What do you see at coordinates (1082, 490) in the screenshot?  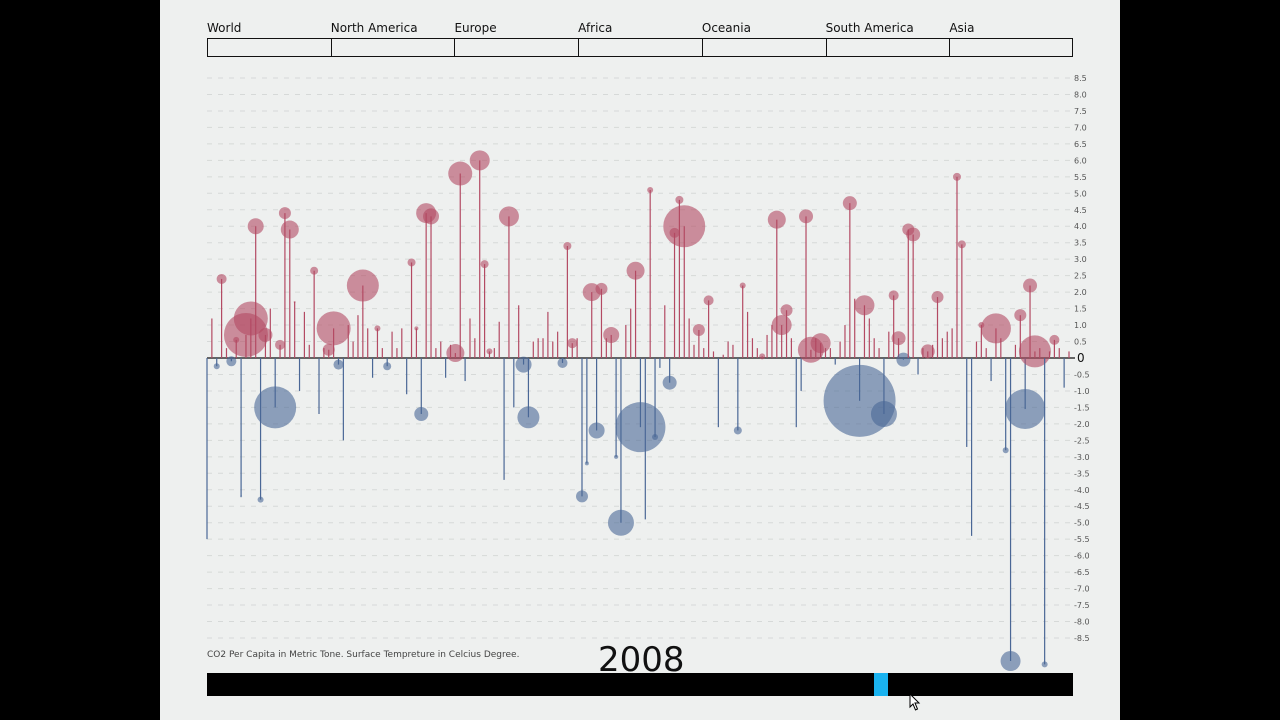 I see `y-tick-label: -4.0` at bounding box center [1082, 490].